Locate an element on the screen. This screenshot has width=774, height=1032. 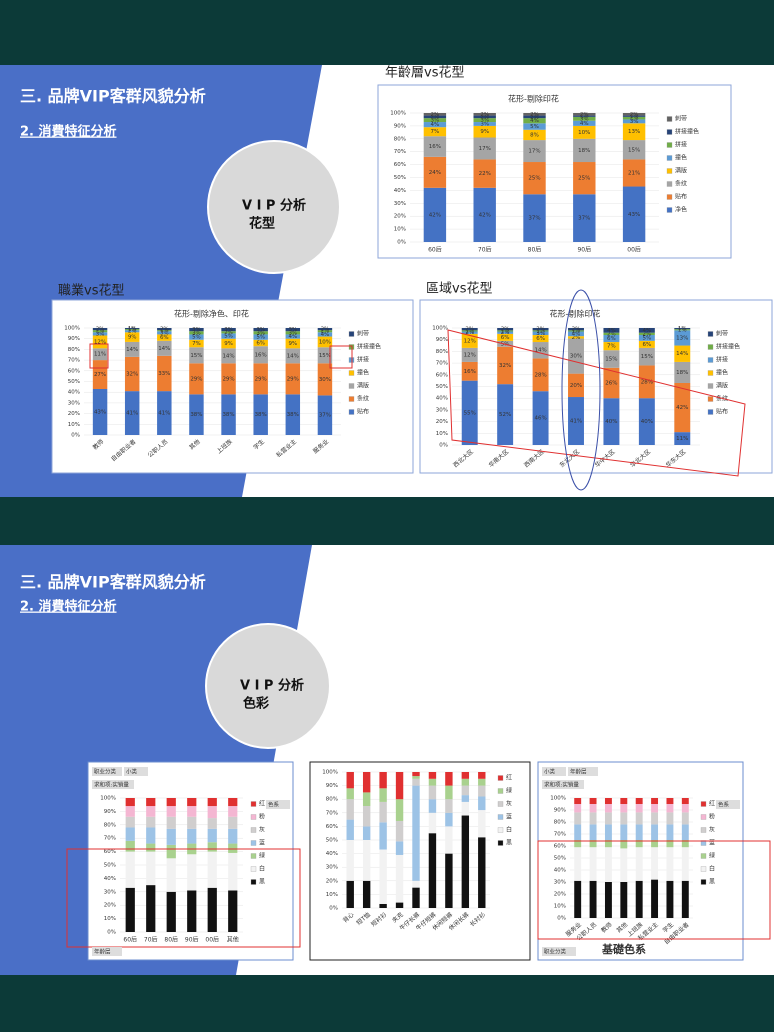
data-label: 29% is located at coordinates (196, 379).